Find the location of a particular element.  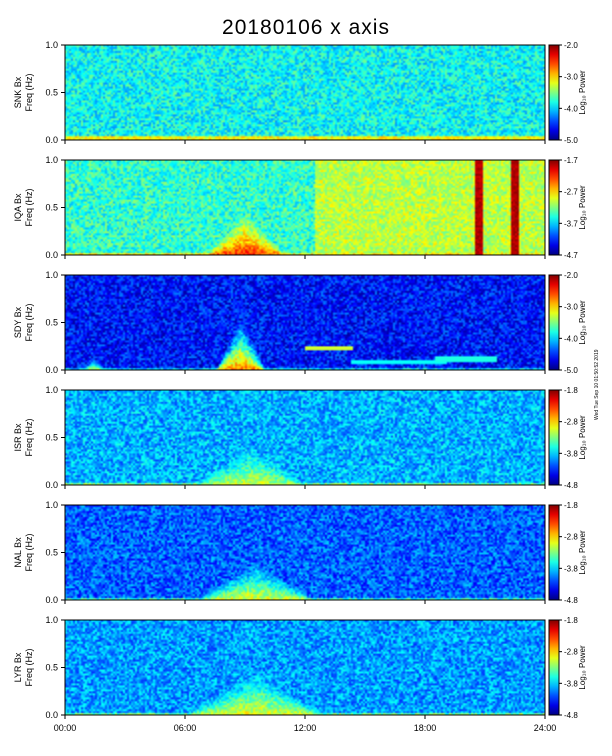

station-label: ISR Bx is located at coordinates (18, 437).